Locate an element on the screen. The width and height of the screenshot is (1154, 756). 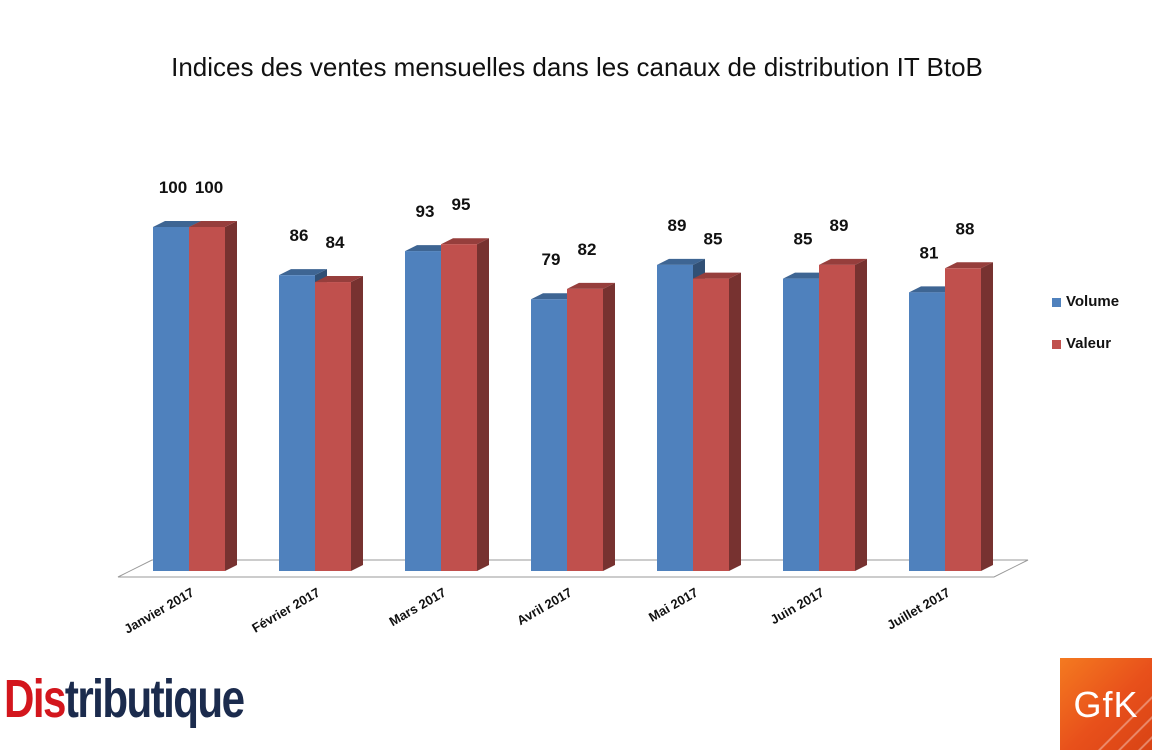
data-label-valeur-6: 88 is located at coordinates (965, 228).